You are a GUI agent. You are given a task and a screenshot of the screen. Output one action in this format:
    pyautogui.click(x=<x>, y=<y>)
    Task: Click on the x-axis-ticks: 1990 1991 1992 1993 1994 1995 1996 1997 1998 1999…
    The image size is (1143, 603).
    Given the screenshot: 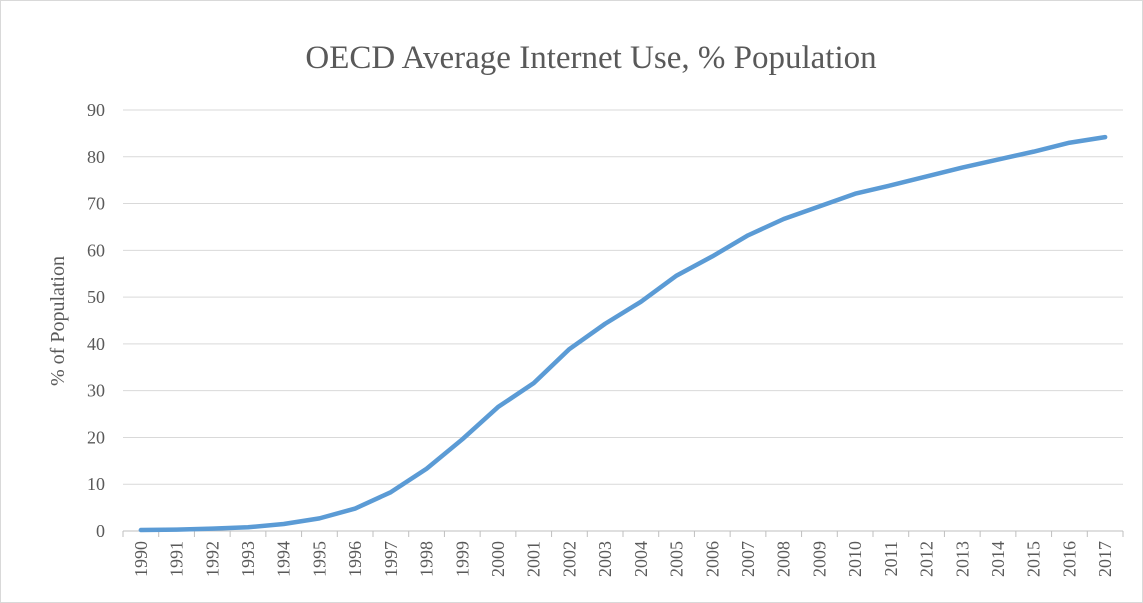 What is the action you would take?
    pyautogui.click(x=623, y=559)
    